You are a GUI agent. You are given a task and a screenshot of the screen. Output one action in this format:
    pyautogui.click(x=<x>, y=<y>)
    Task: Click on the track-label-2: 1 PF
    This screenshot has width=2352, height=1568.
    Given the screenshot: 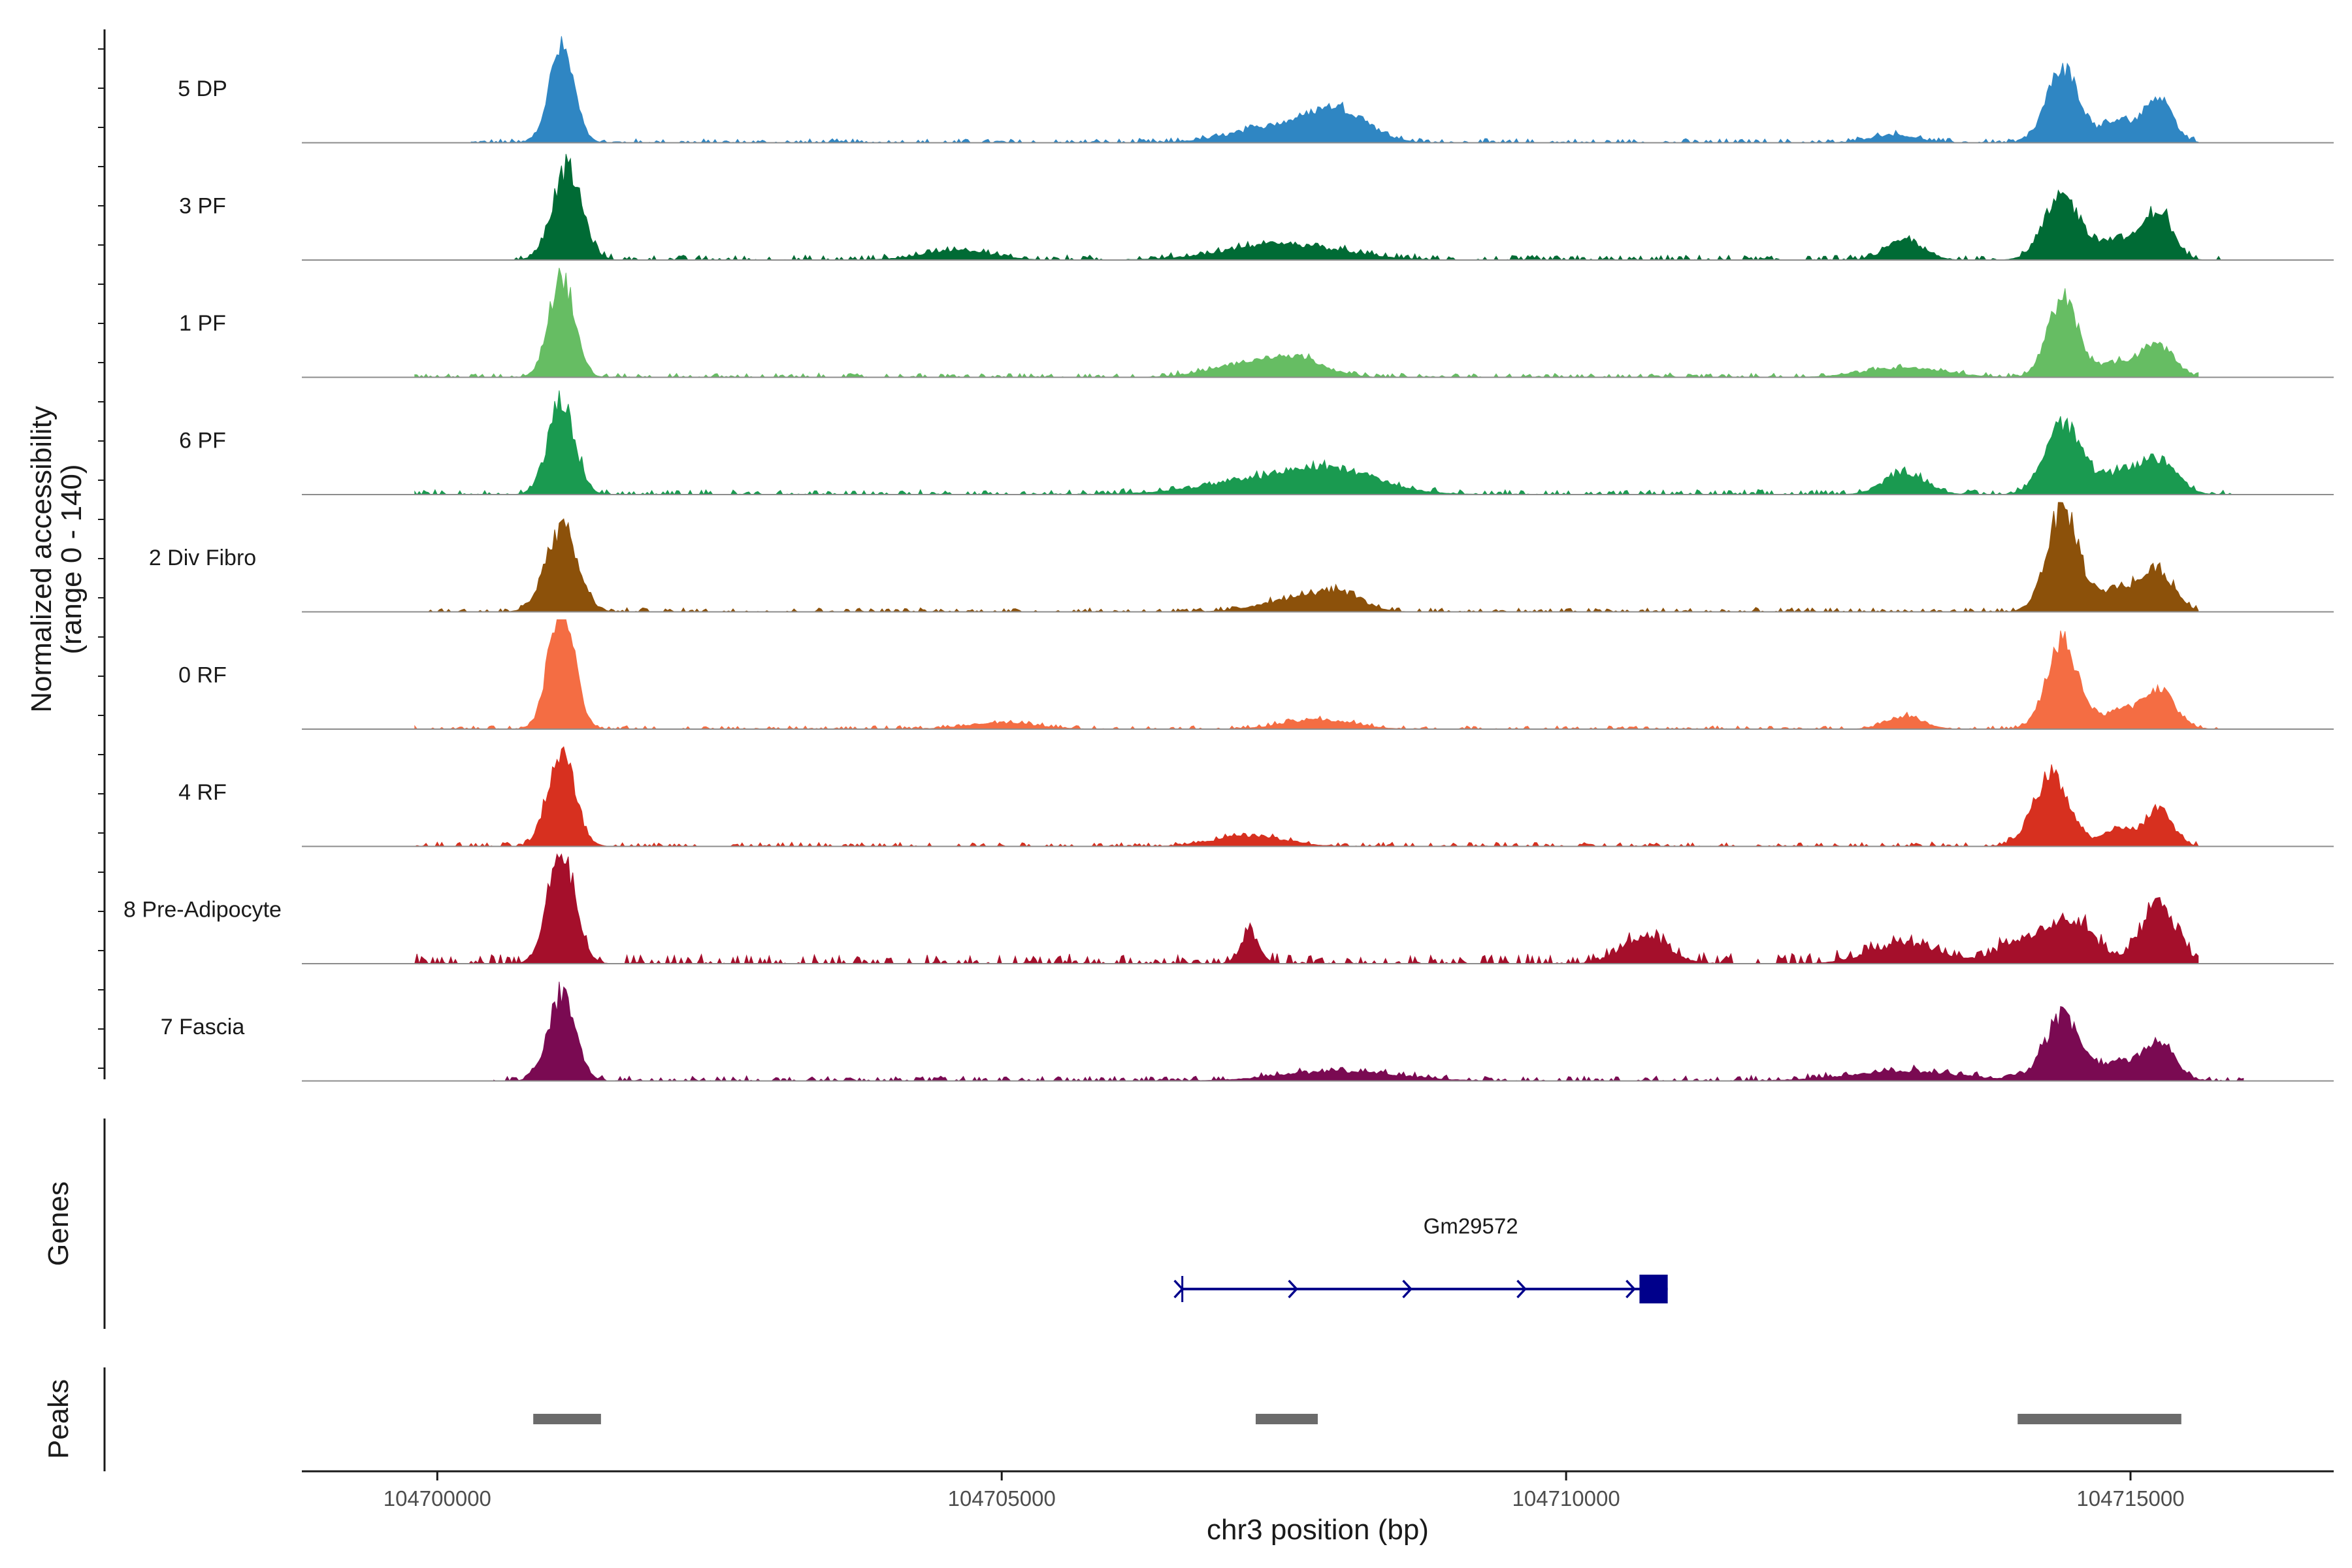 What is the action you would take?
    pyautogui.click(x=202, y=323)
    